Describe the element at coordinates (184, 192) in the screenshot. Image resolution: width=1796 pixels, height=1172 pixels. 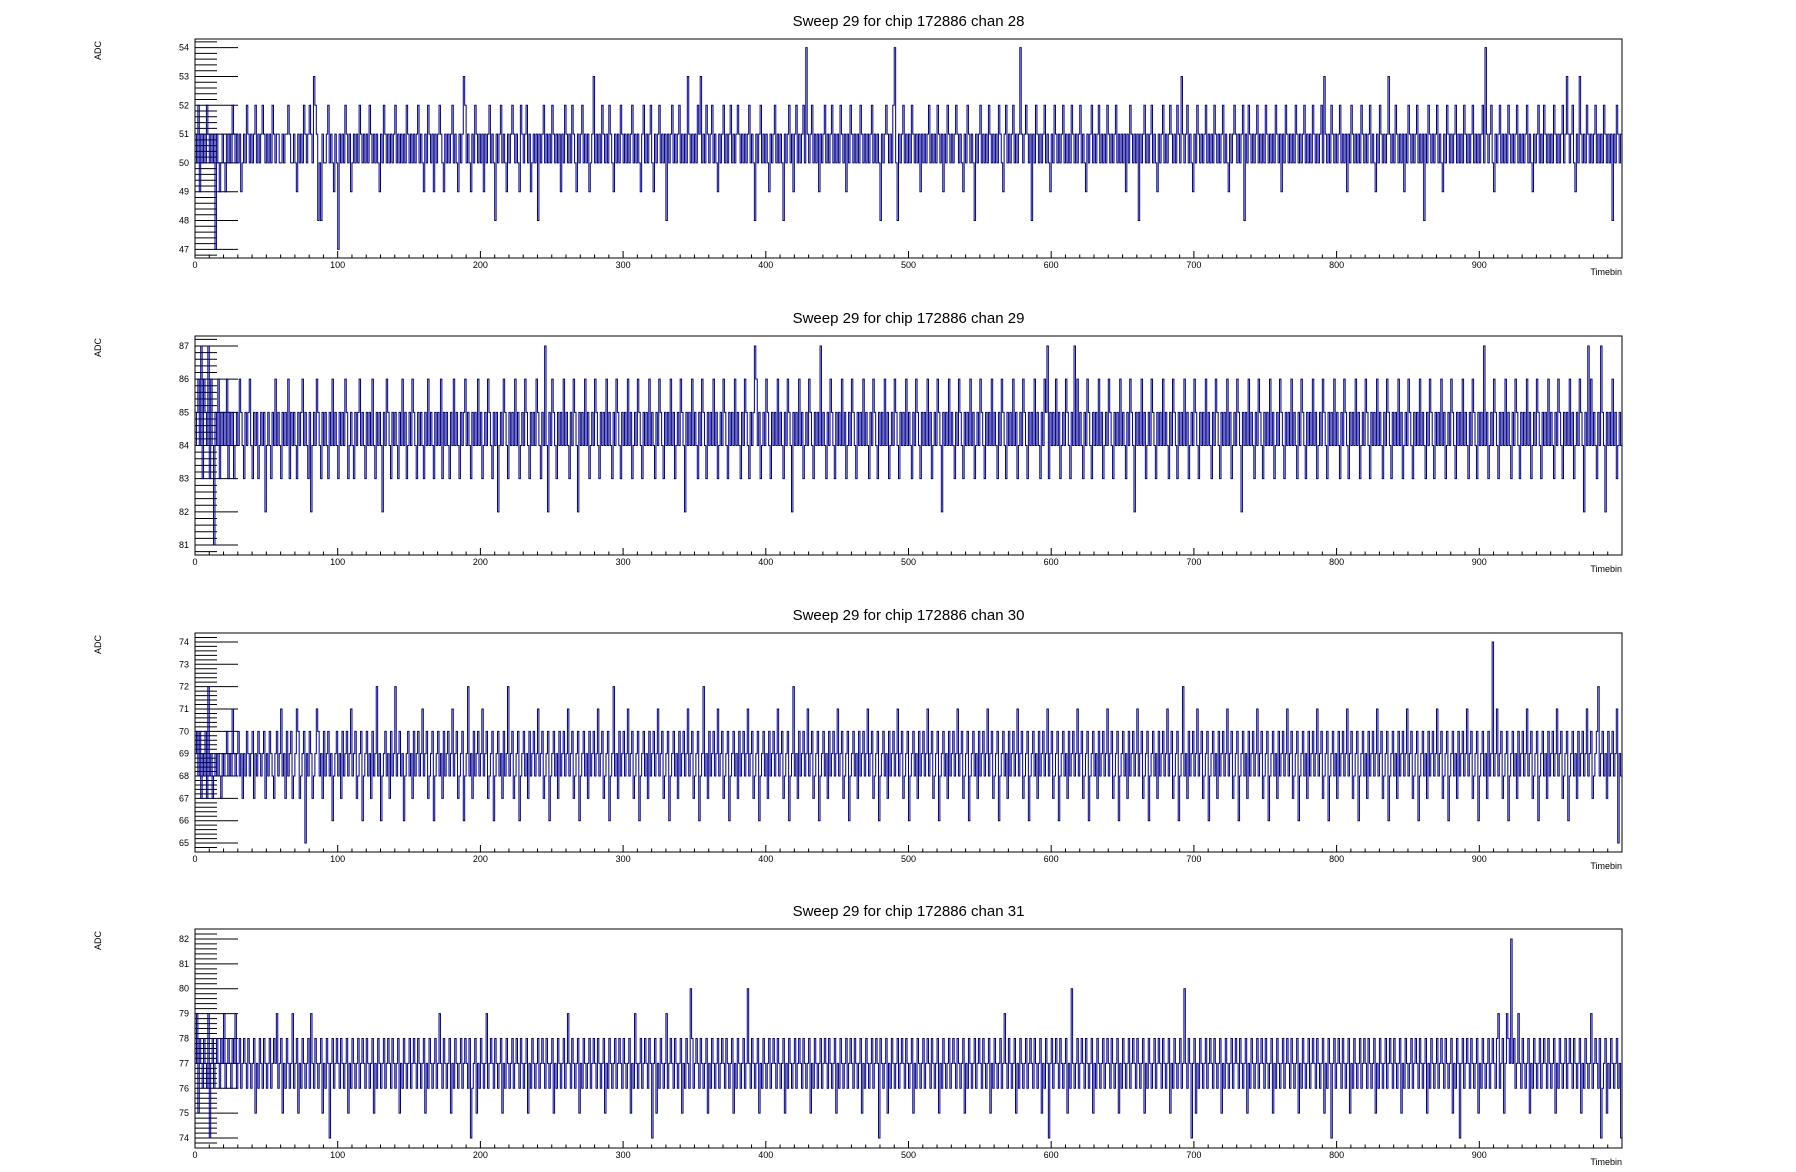
I see `y-tick-label: 49` at that location.